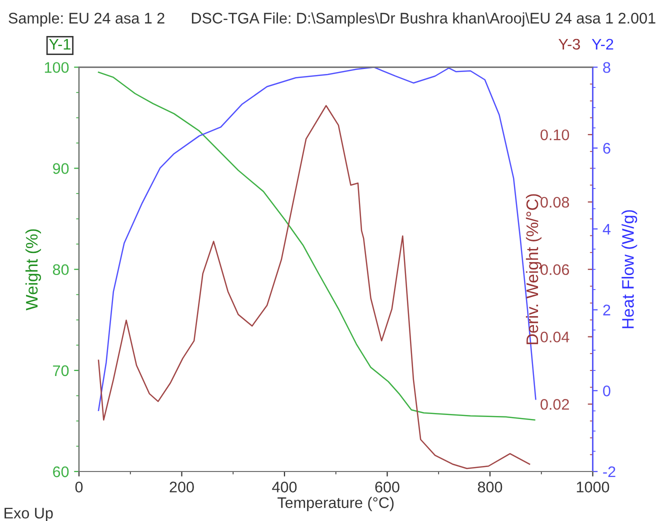 The width and height of the screenshot is (666, 521). I want to click on y3-tick-label: 0.02, so click(554, 404).